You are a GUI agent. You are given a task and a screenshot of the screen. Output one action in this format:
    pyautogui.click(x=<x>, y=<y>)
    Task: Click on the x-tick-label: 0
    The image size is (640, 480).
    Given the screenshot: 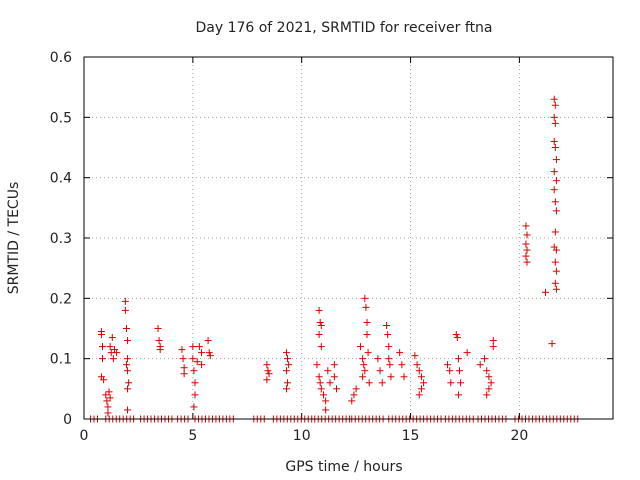 What is the action you would take?
    pyautogui.click(x=84, y=436)
    